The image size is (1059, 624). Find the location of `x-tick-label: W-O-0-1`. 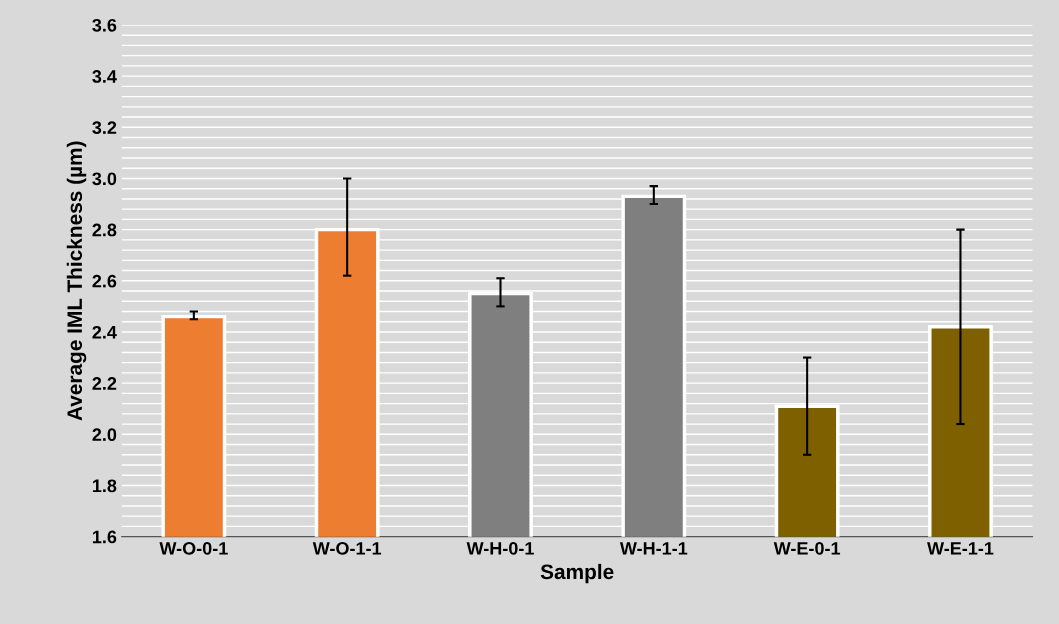

x-tick-label: W-O-0-1 is located at coordinates (193, 548).